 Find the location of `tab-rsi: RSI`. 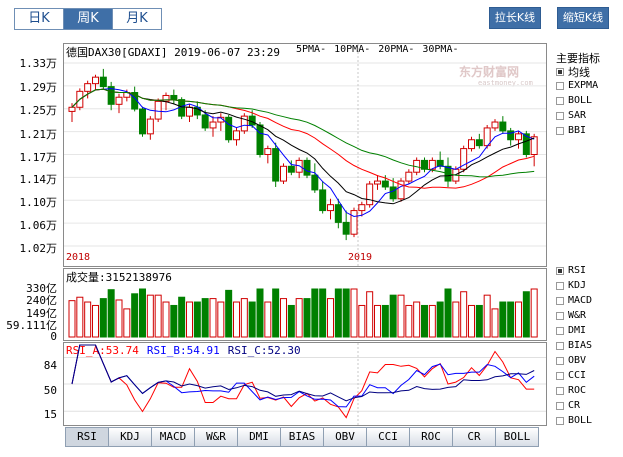

tab-rsi: RSI is located at coordinates (87, 437).